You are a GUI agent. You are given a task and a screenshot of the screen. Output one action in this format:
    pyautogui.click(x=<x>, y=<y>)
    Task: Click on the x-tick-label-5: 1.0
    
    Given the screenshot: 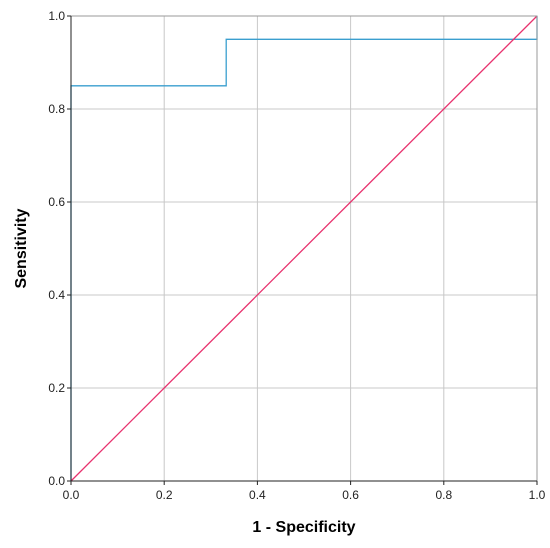 What is the action you would take?
    pyautogui.click(x=537, y=495)
    